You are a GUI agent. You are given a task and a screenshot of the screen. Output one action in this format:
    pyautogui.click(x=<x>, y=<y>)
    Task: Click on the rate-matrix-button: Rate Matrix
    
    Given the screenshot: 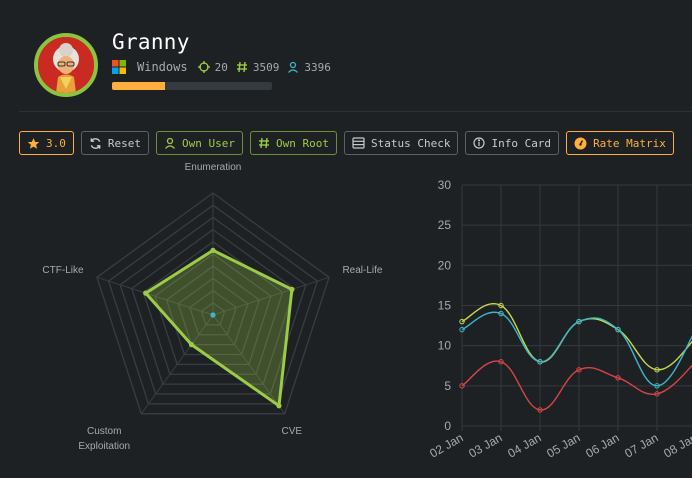 What is the action you would take?
    pyautogui.click(x=620, y=143)
    